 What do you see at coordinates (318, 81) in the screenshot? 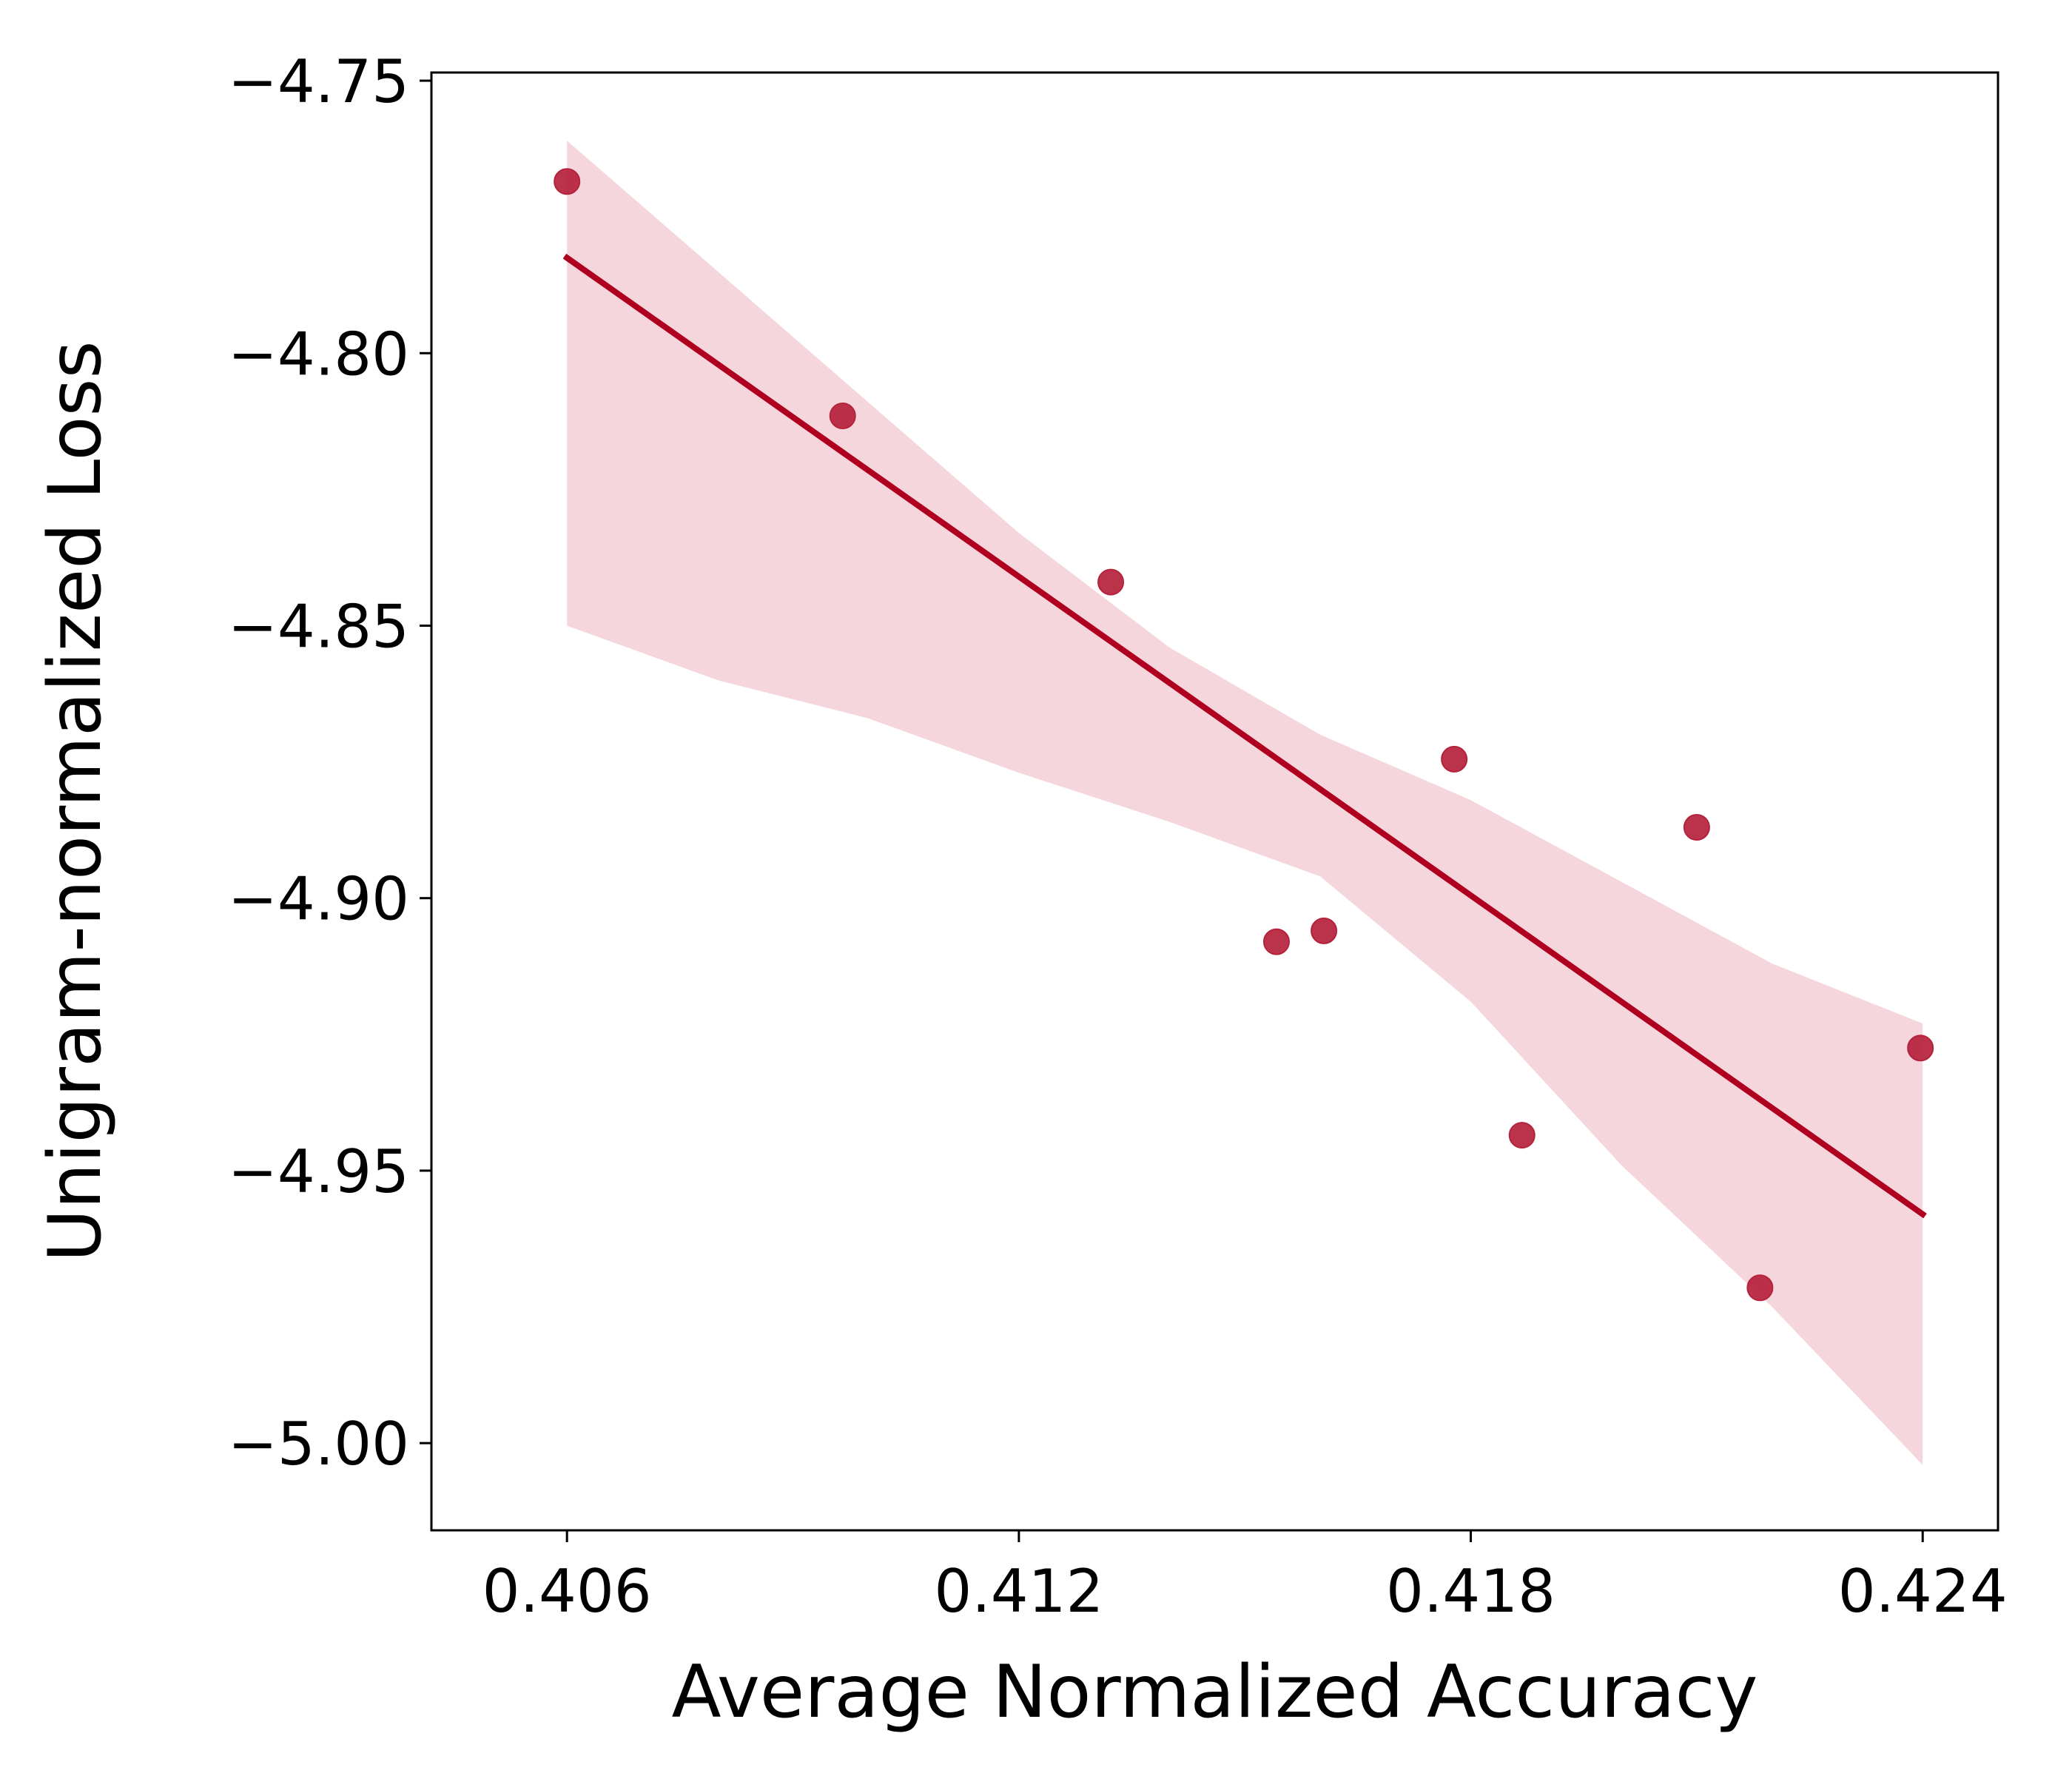
I see `y-tick-label: −4.75` at bounding box center [318, 81].